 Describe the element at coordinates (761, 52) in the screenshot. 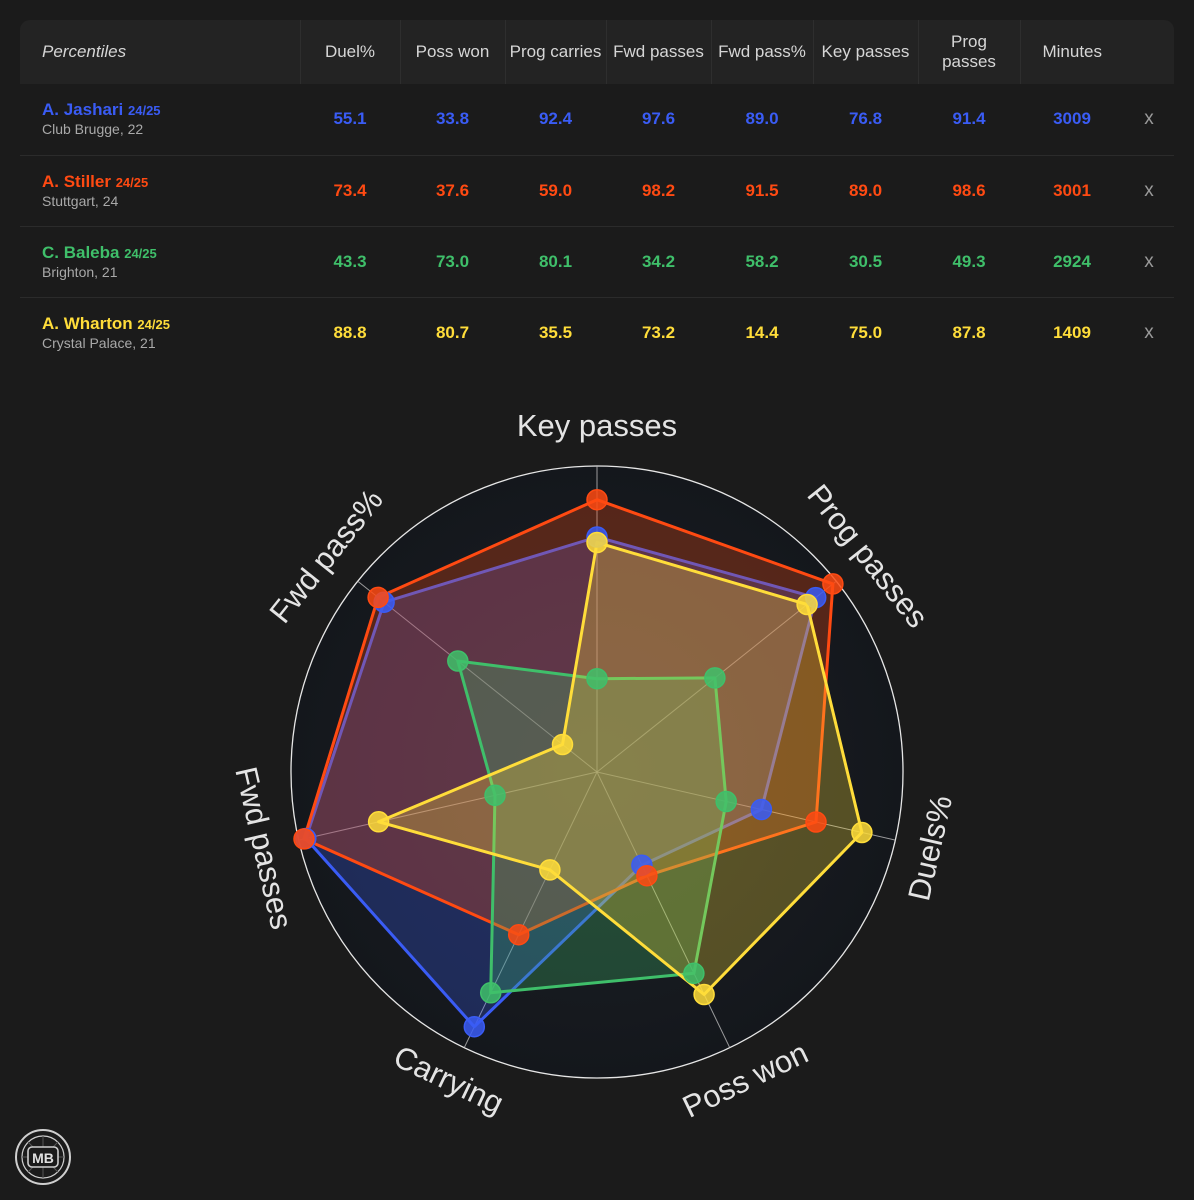

I see `column-header-fwd-pass-pct: Fwd pass%` at that location.